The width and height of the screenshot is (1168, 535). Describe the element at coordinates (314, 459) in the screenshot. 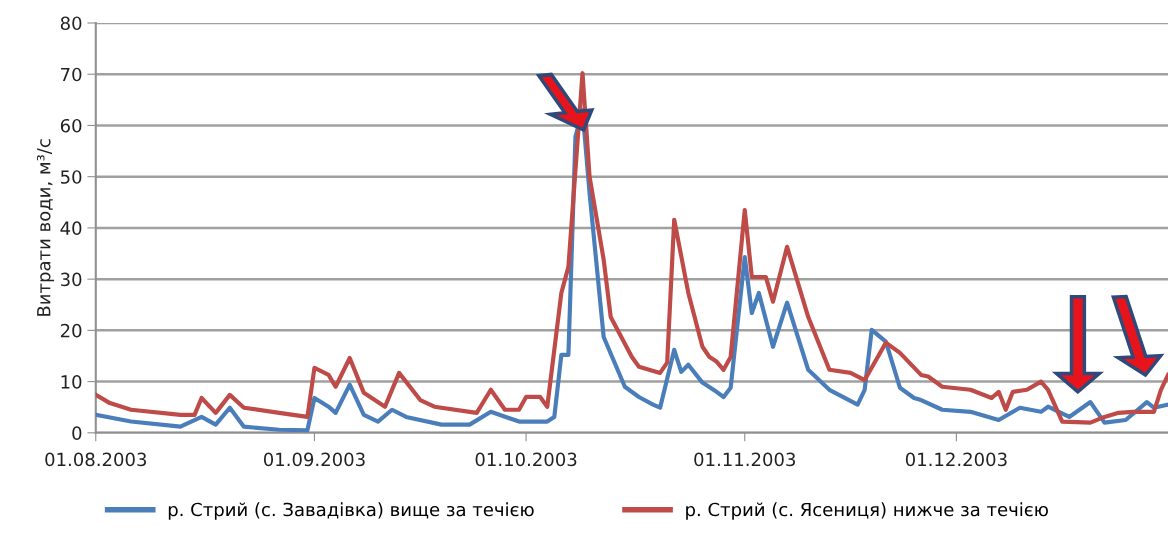

I see `x-tick-label: 01.09.2003` at that location.